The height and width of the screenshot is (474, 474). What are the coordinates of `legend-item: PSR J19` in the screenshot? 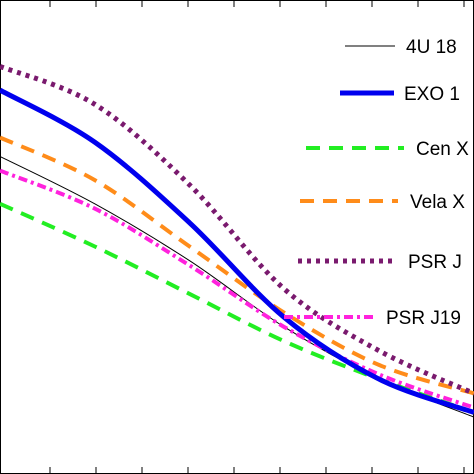 It's located at (372, 318).